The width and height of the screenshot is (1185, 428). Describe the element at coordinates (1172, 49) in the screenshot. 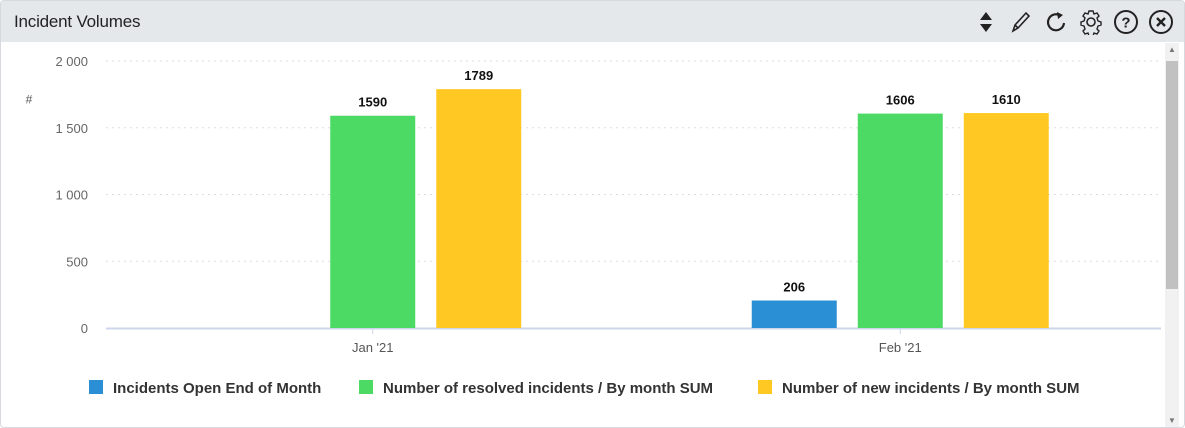

I see `scroll-up-icon: ▲` at that location.